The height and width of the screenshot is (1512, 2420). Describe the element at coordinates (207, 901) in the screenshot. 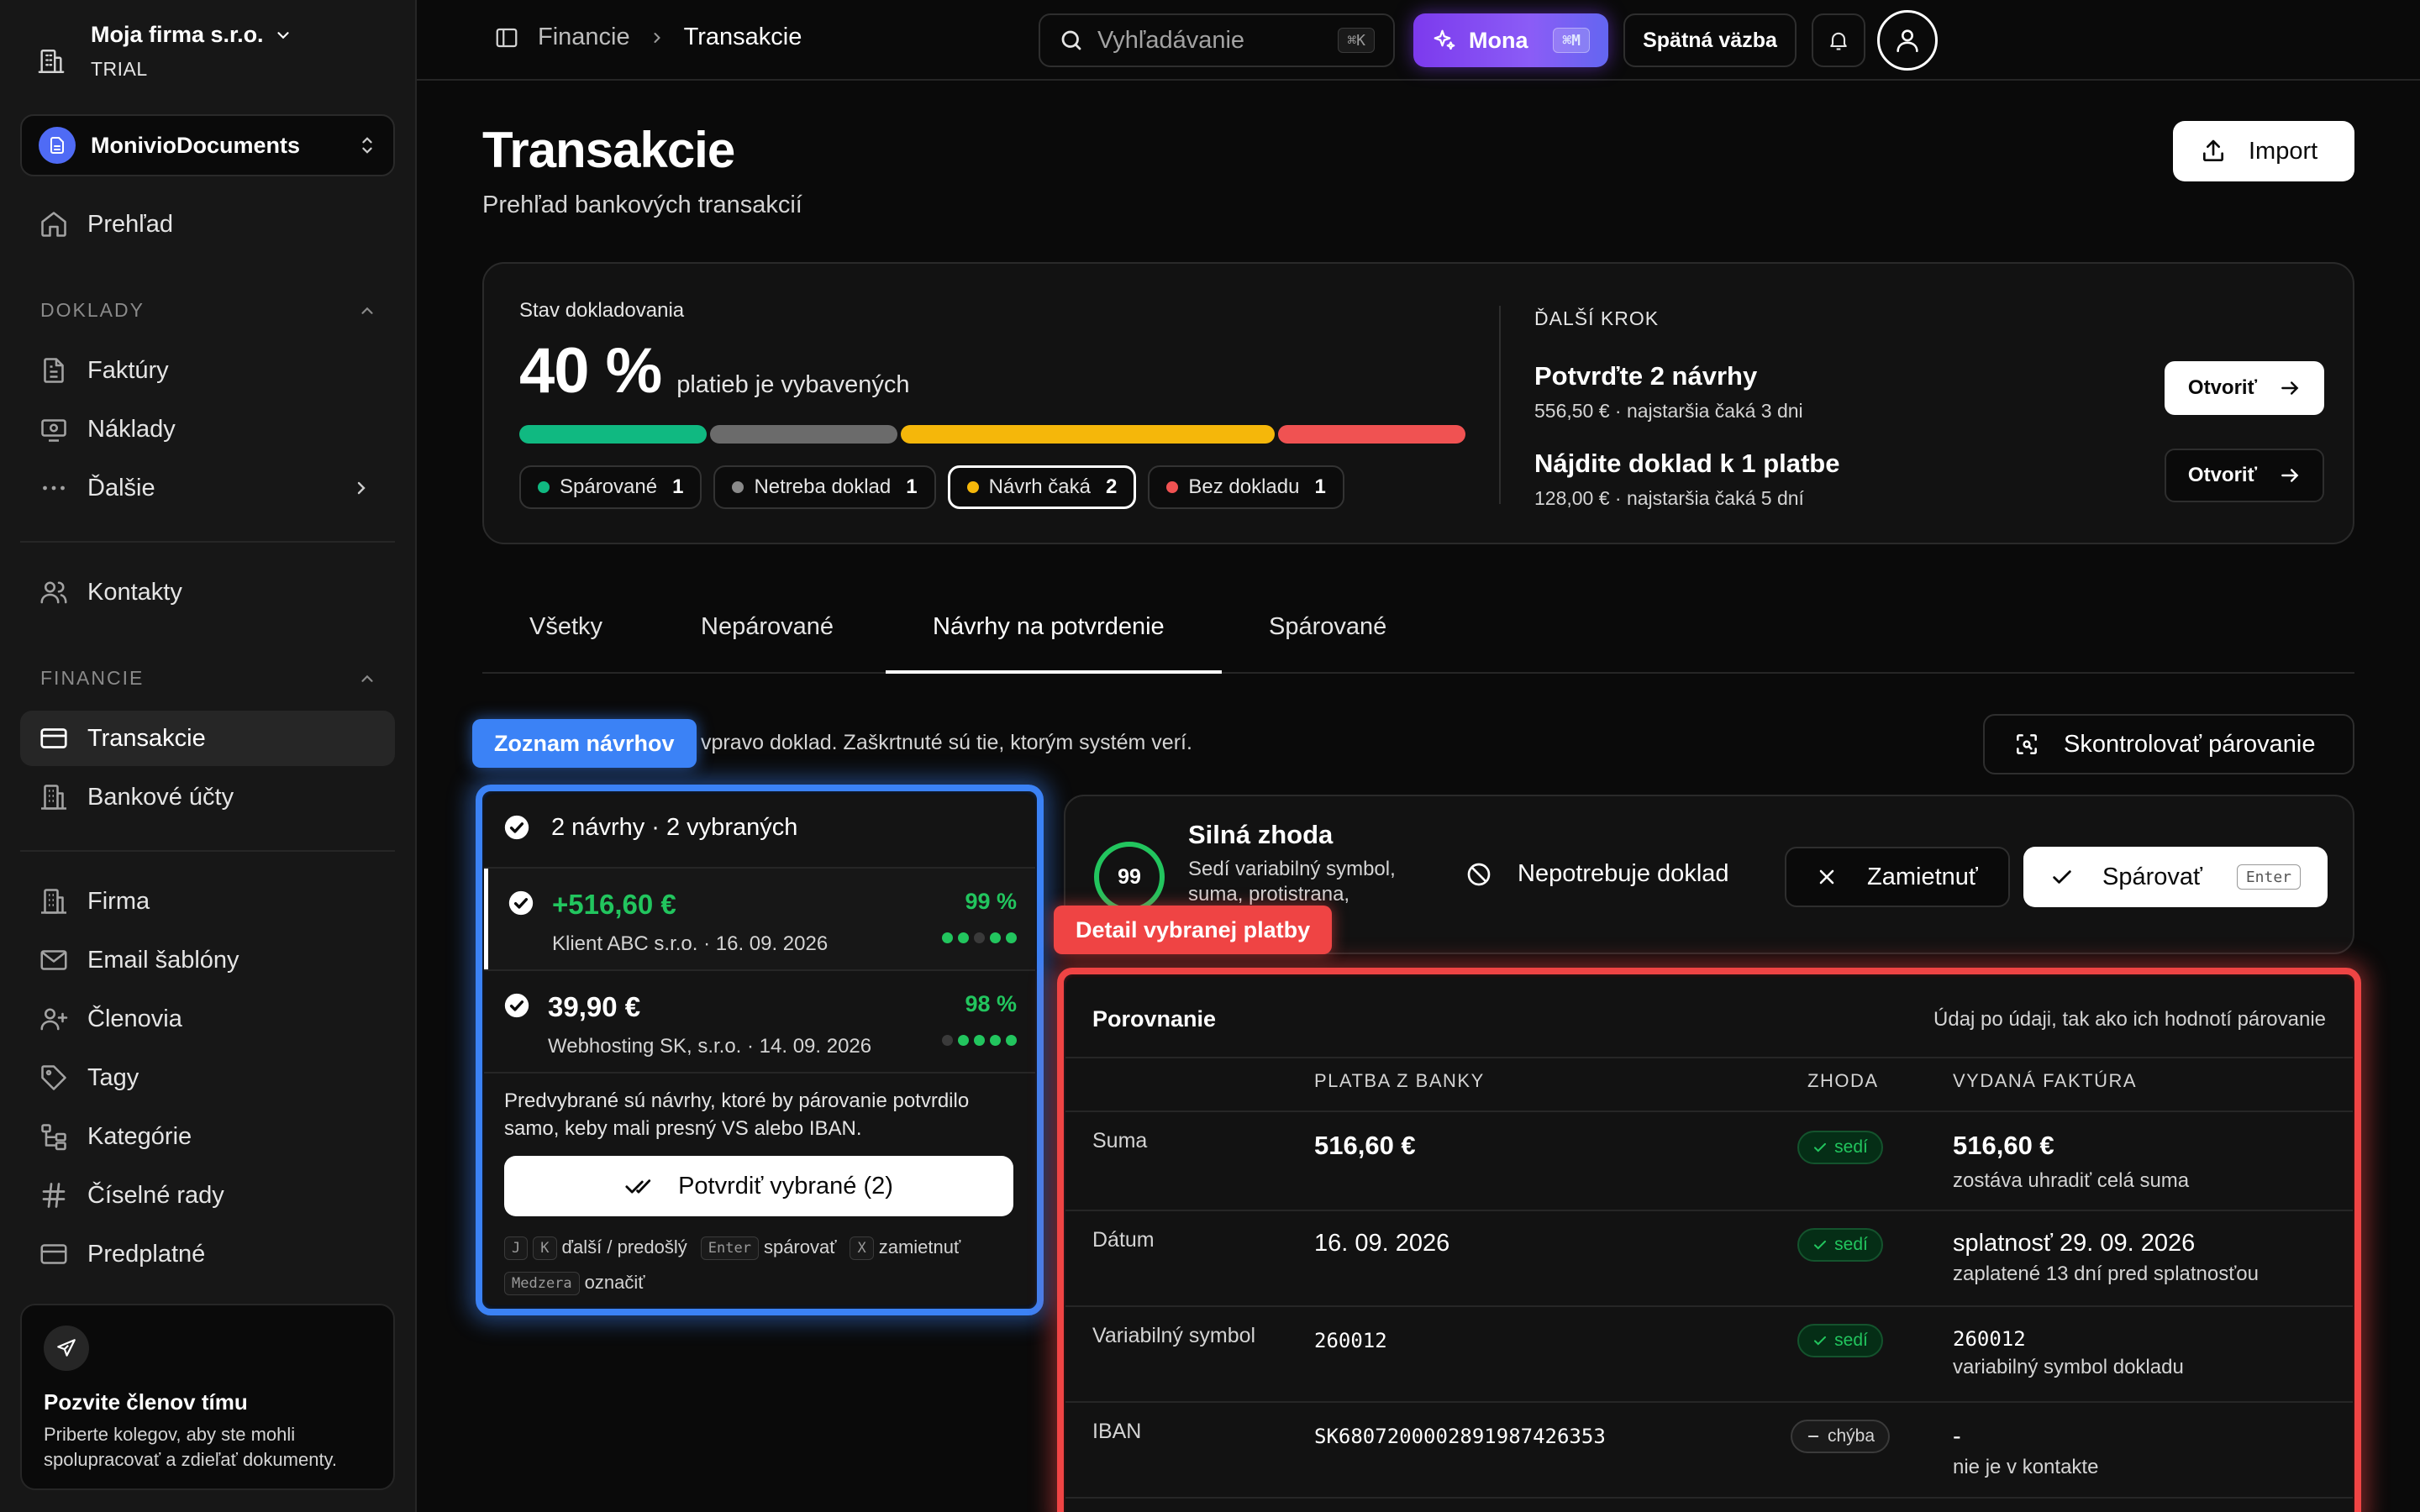

I see `sidebar-item-company: Firma` at that location.